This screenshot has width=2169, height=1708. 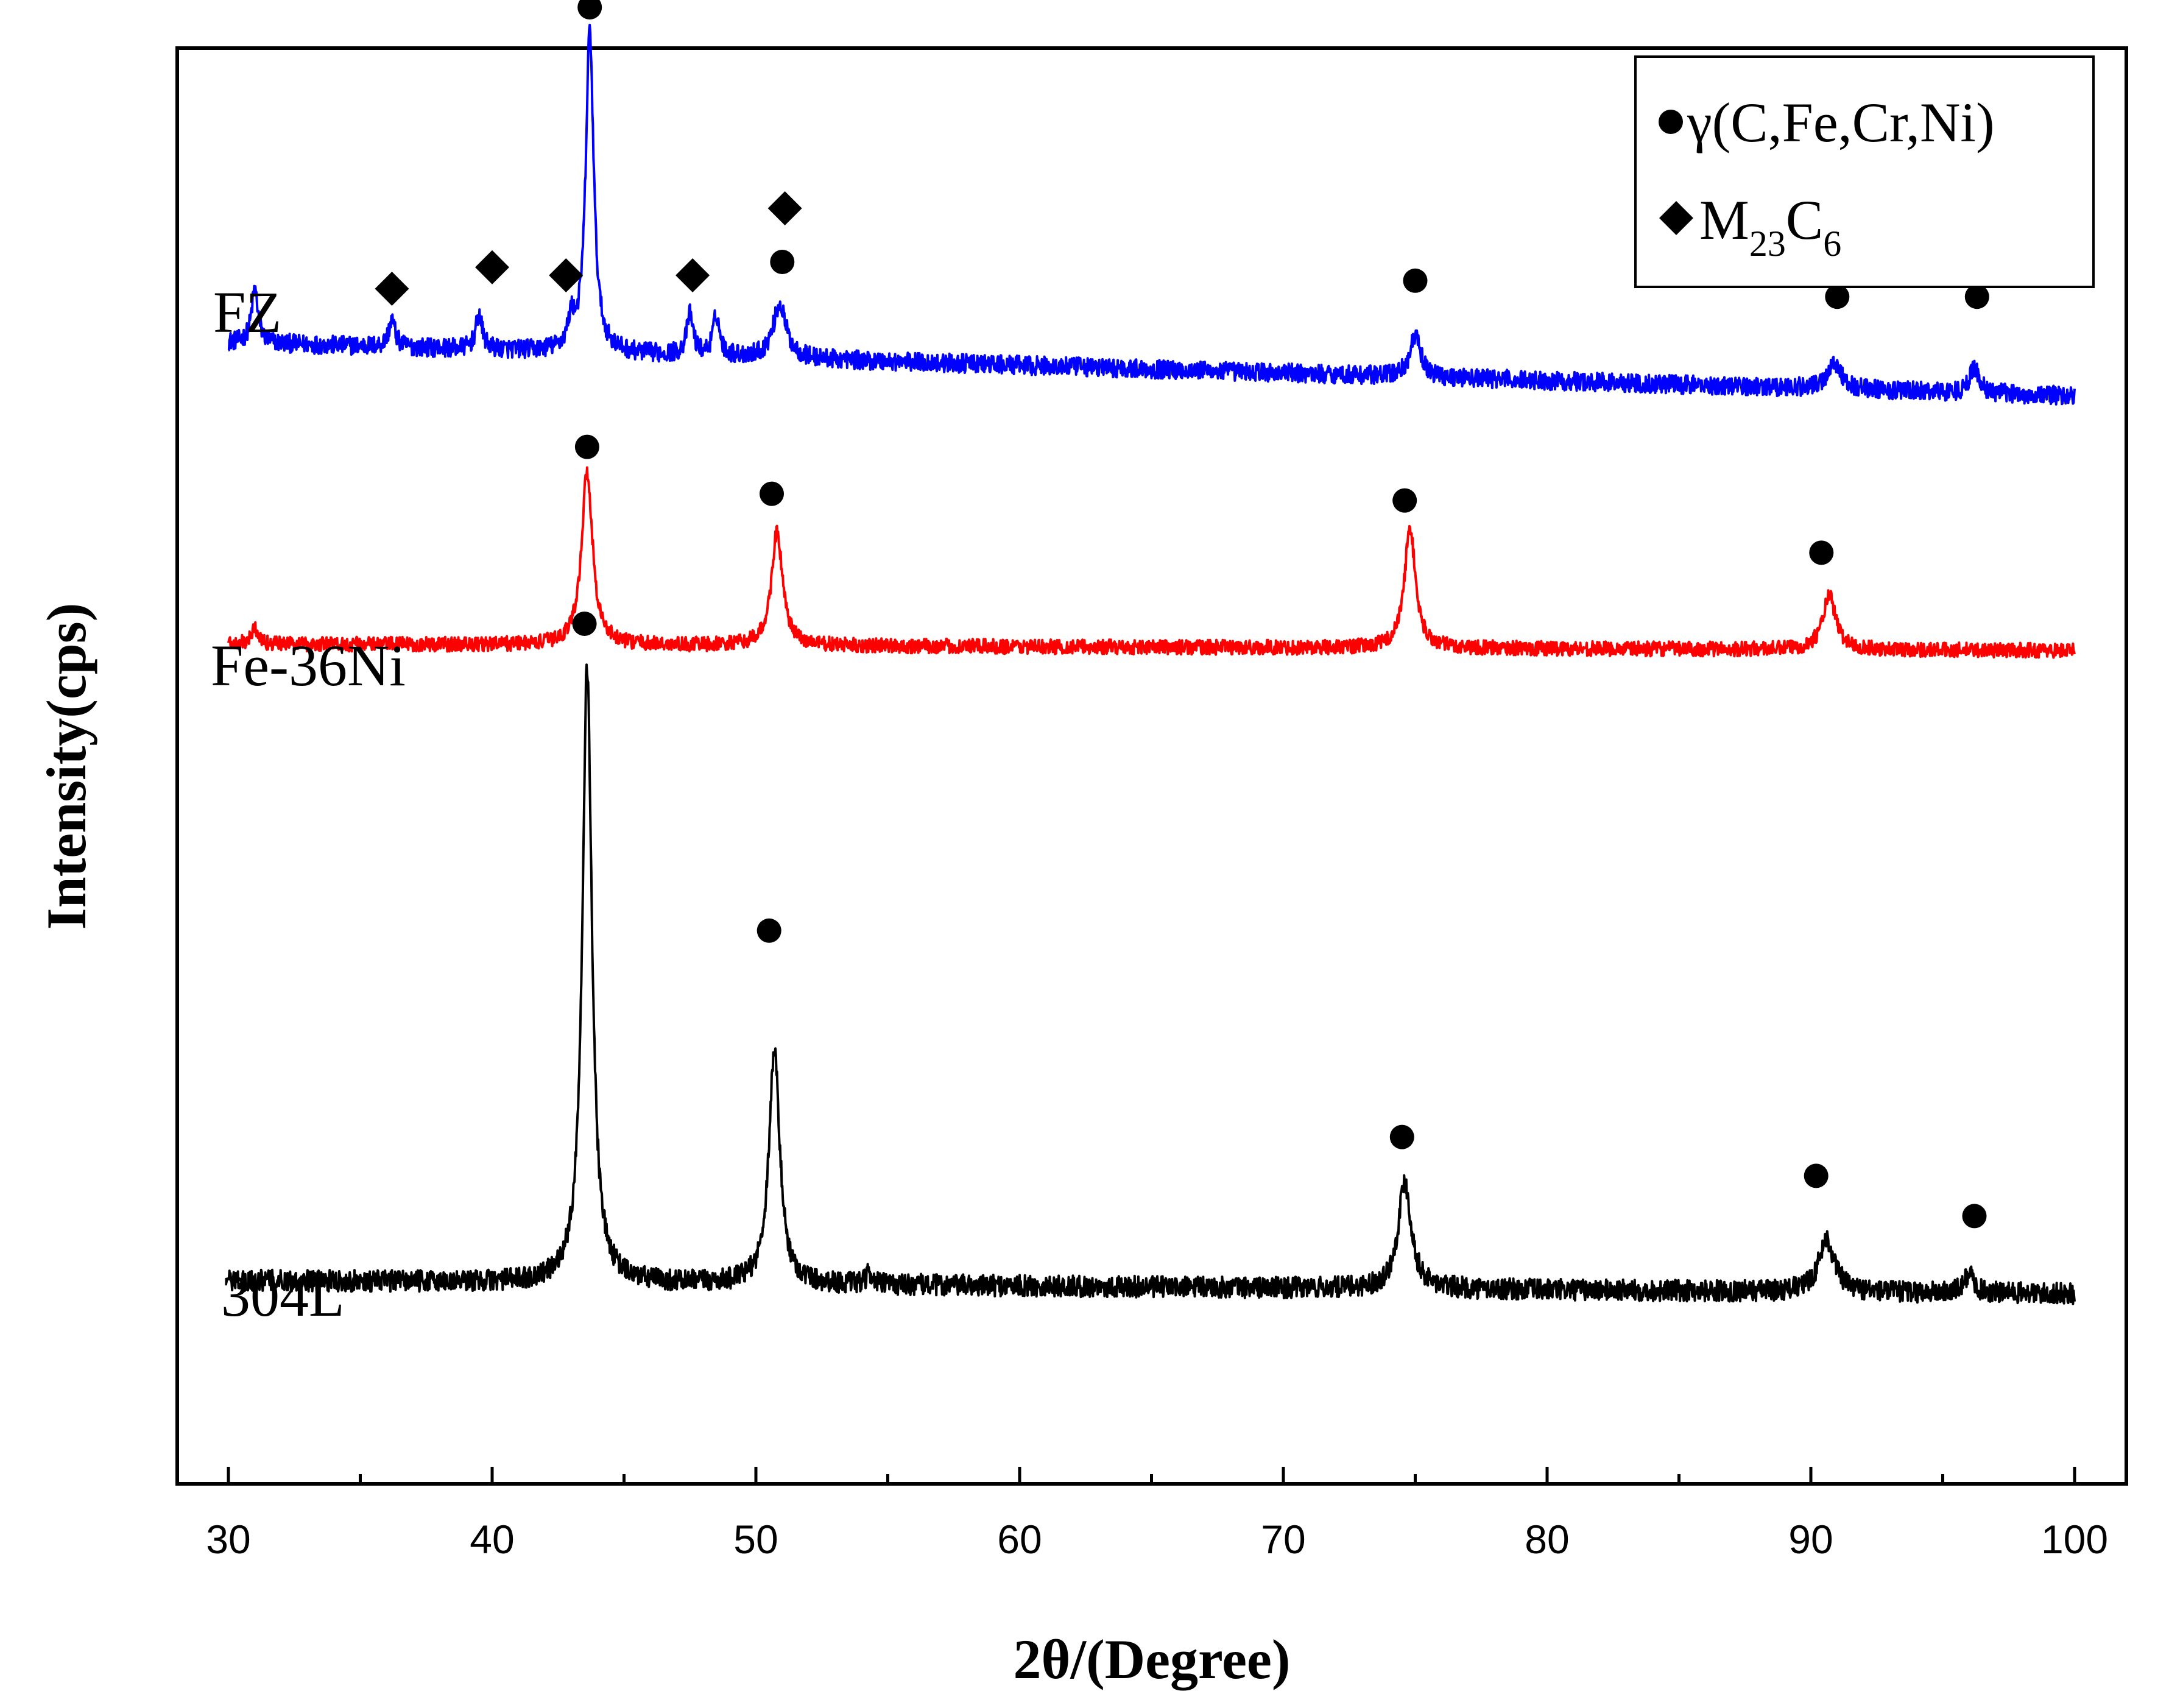 What do you see at coordinates (1832, 244) in the screenshot?
I see `legend-m23c6-sub6: 6` at bounding box center [1832, 244].